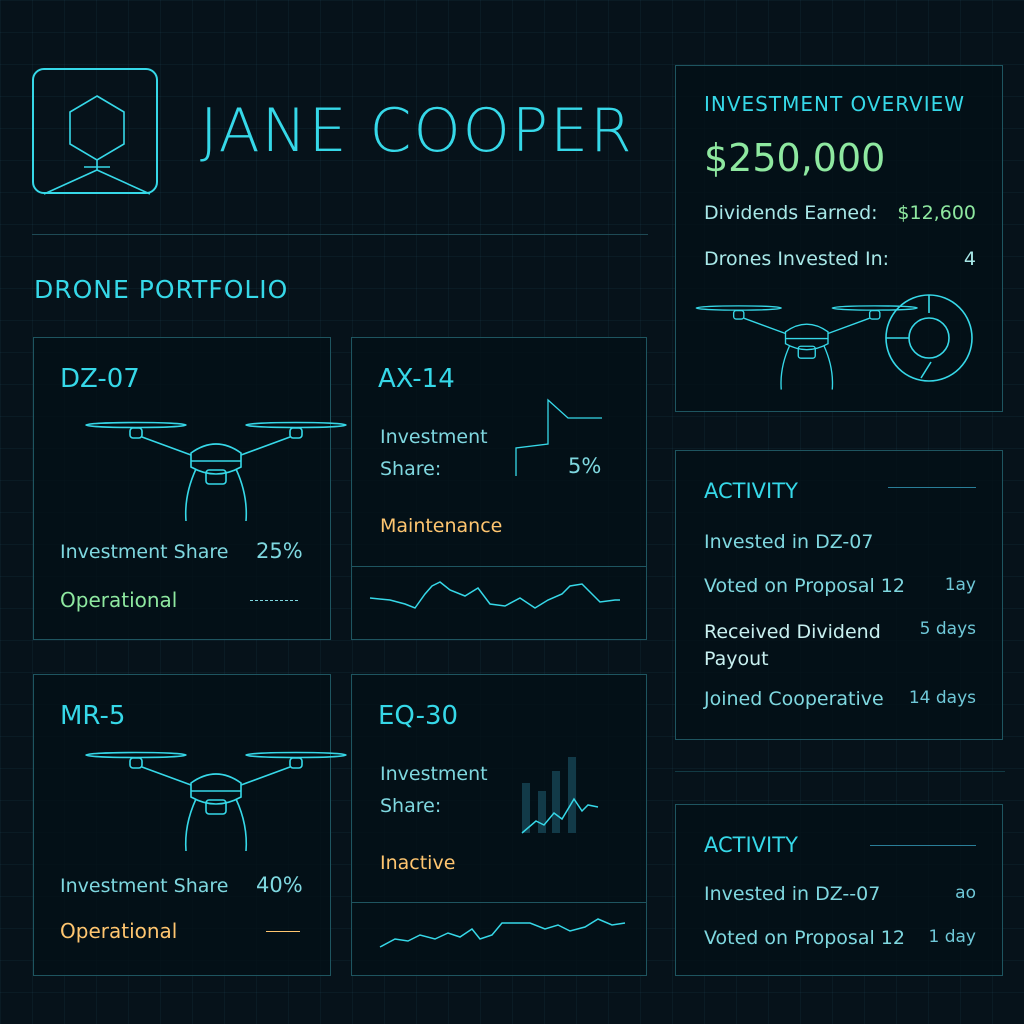  I want to click on drone-id: AX-14, so click(416, 379).